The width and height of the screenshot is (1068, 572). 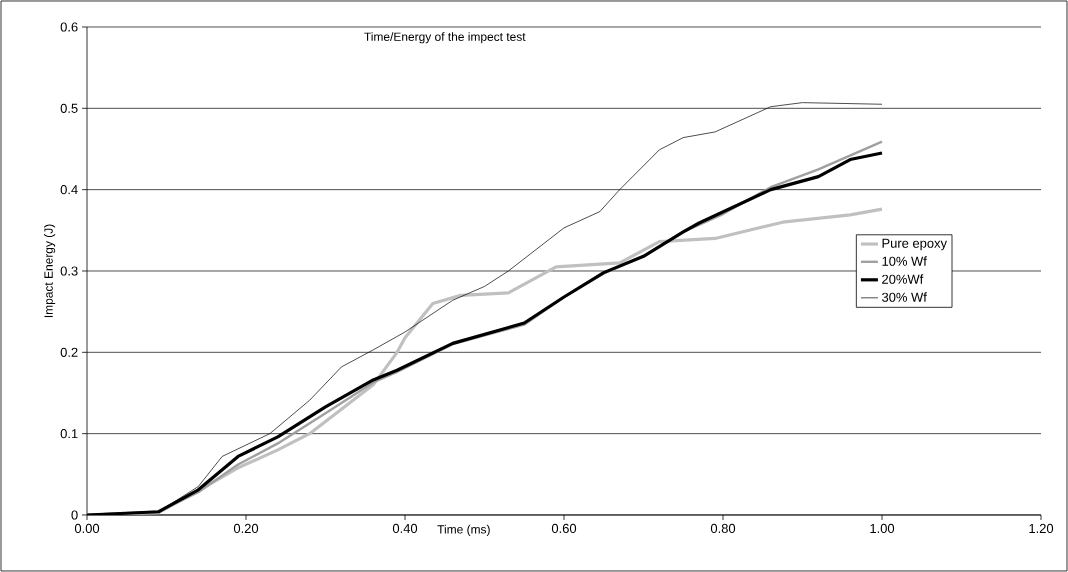 What do you see at coordinates (723, 528) in the screenshot?
I see `x-tick-label: 0.80` at bounding box center [723, 528].